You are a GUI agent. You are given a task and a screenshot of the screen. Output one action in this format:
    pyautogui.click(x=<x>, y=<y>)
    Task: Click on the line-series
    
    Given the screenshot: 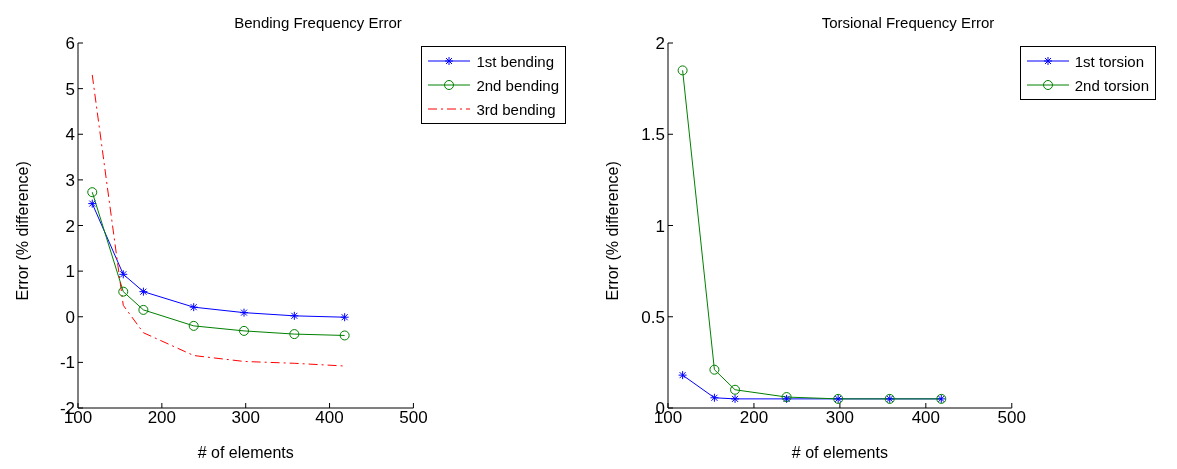 What is the action you would take?
    pyautogui.click(x=218, y=220)
    